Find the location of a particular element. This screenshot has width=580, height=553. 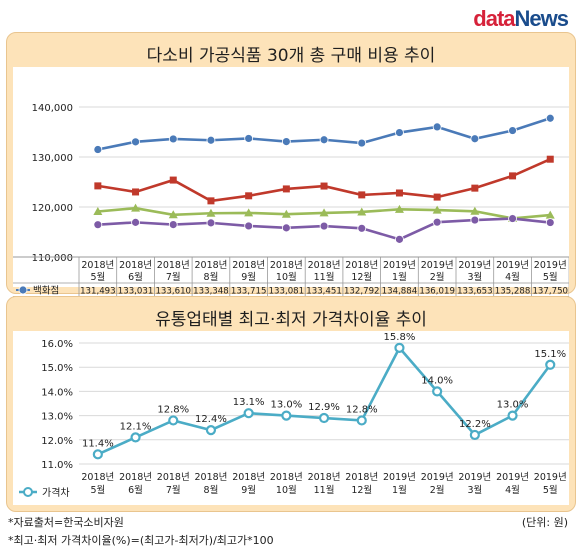

y-tick-label: 130,000 is located at coordinates (52, 158).